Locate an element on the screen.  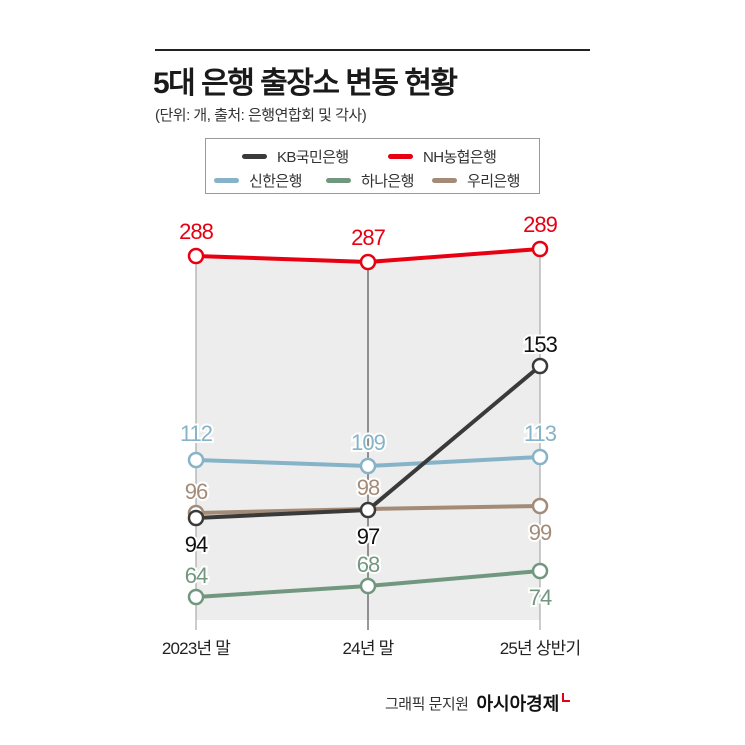
series-hana: 64 68 74 is located at coordinates (369, 581).